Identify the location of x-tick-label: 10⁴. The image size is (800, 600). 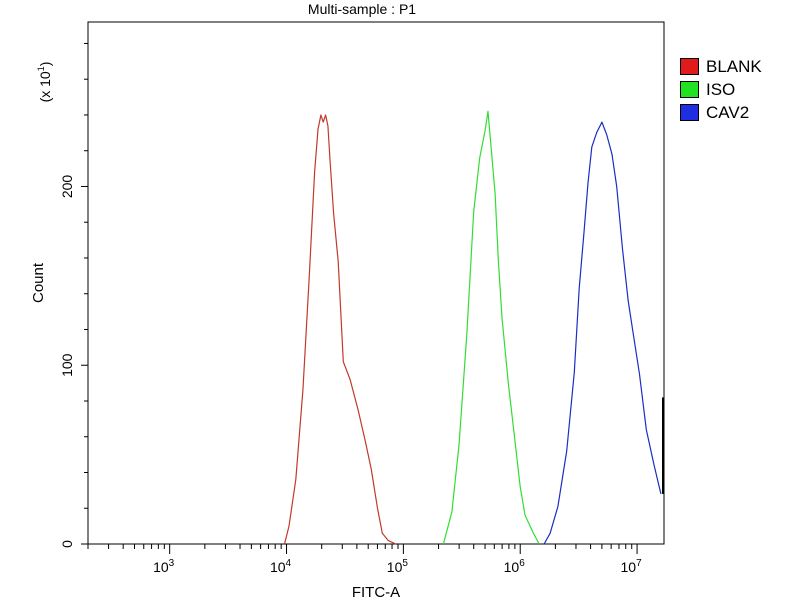
(281, 566).